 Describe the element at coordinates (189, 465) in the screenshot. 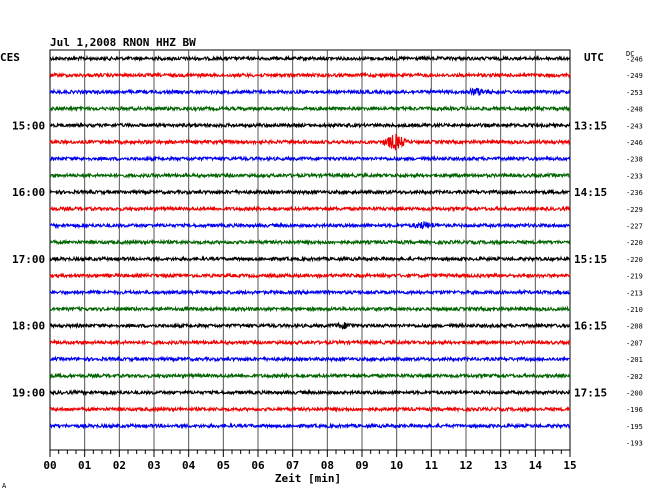

I see `x-tick-label: 04` at that location.